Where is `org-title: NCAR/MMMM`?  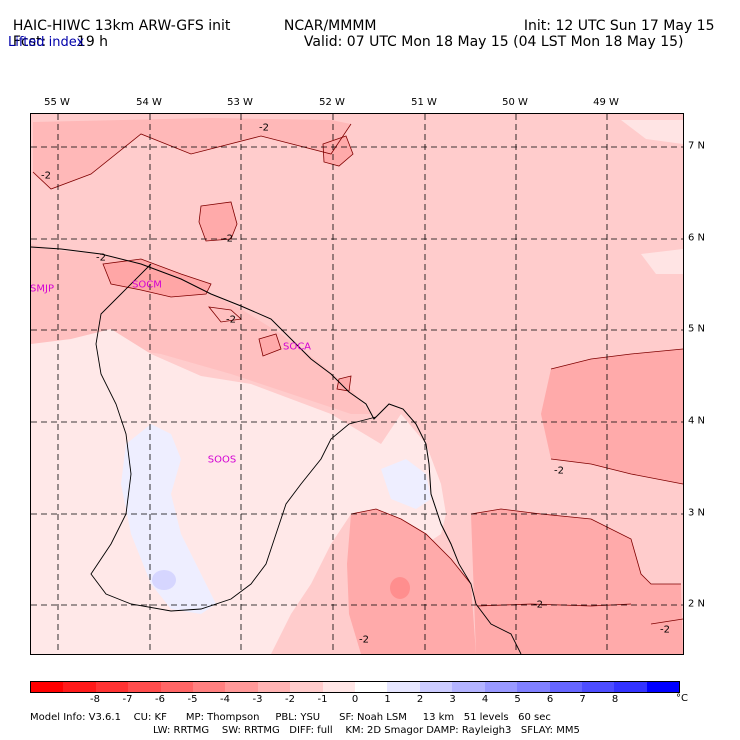 org-title: NCAR/MMMM is located at coordinates (330, 26).